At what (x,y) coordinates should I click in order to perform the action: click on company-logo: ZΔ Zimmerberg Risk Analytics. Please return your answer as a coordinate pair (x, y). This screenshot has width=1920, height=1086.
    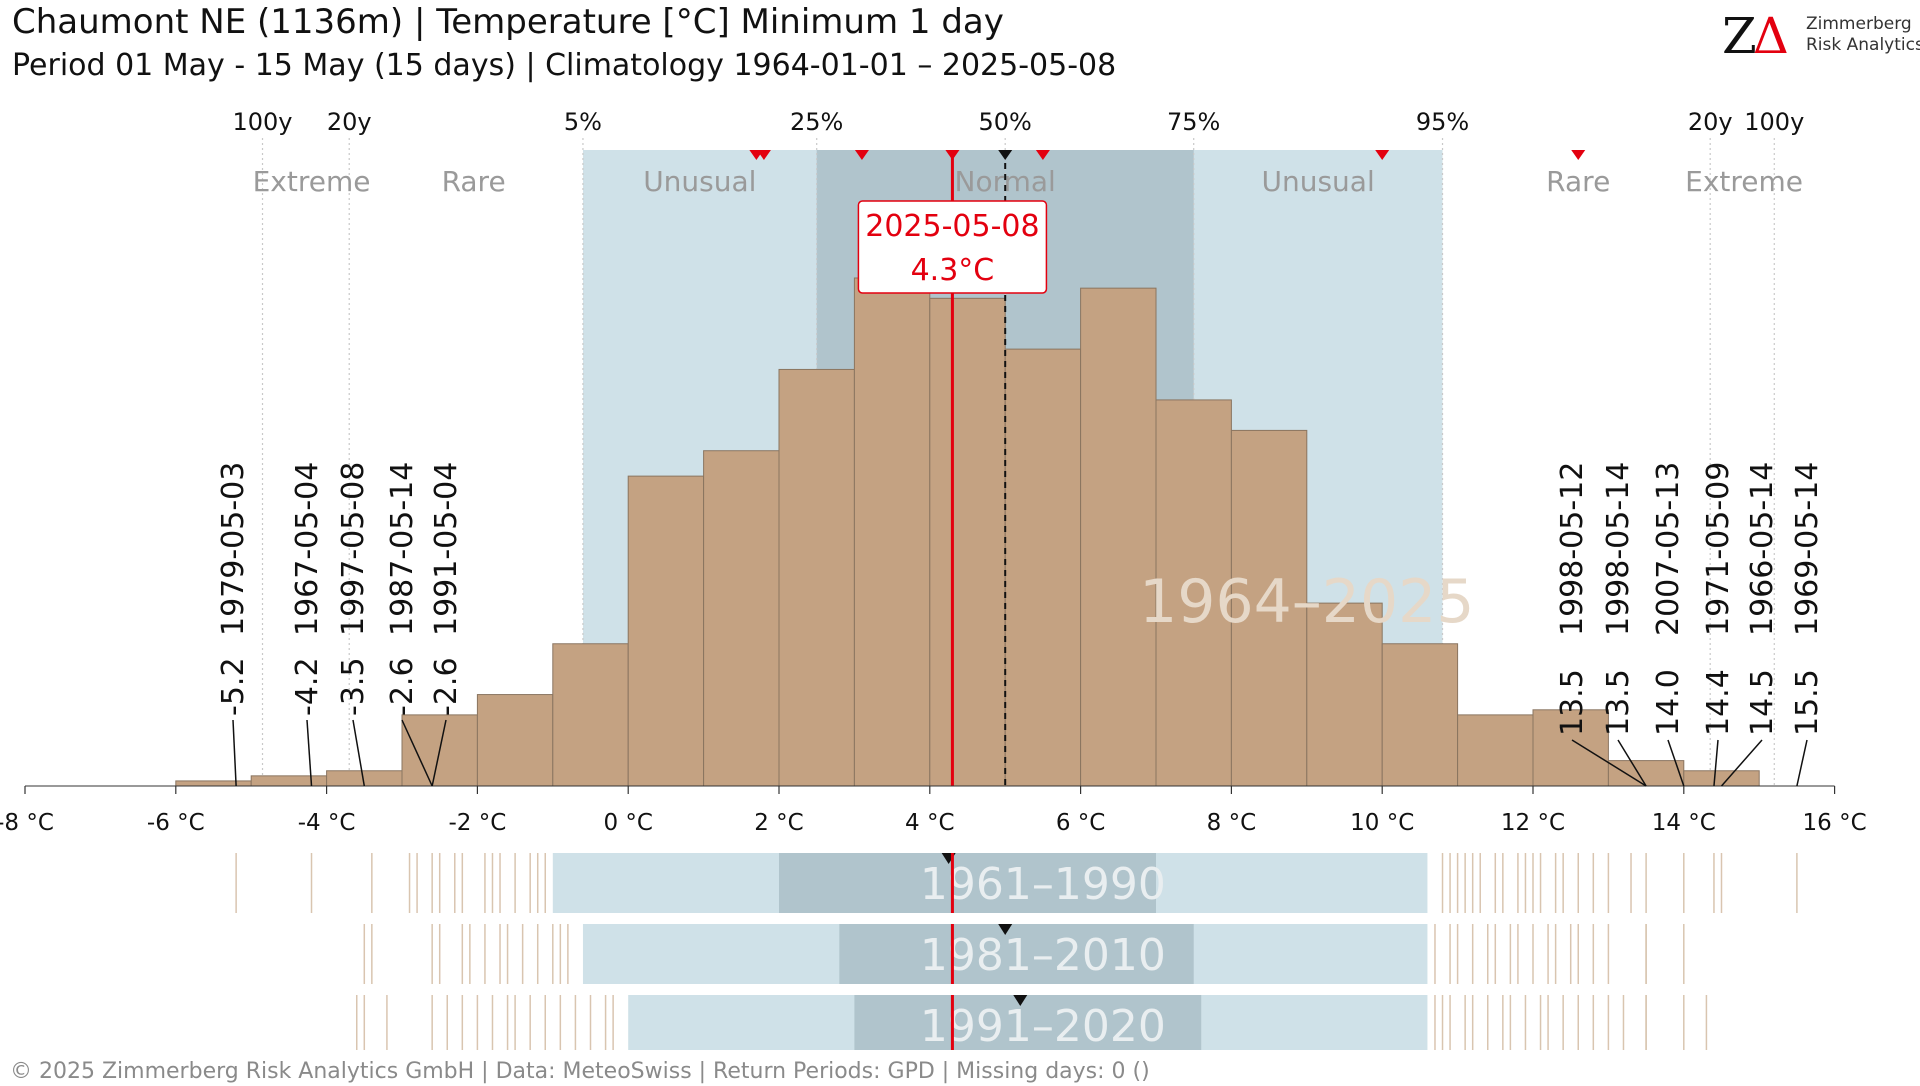
    Looking at the image, I should click on (1821, 36).